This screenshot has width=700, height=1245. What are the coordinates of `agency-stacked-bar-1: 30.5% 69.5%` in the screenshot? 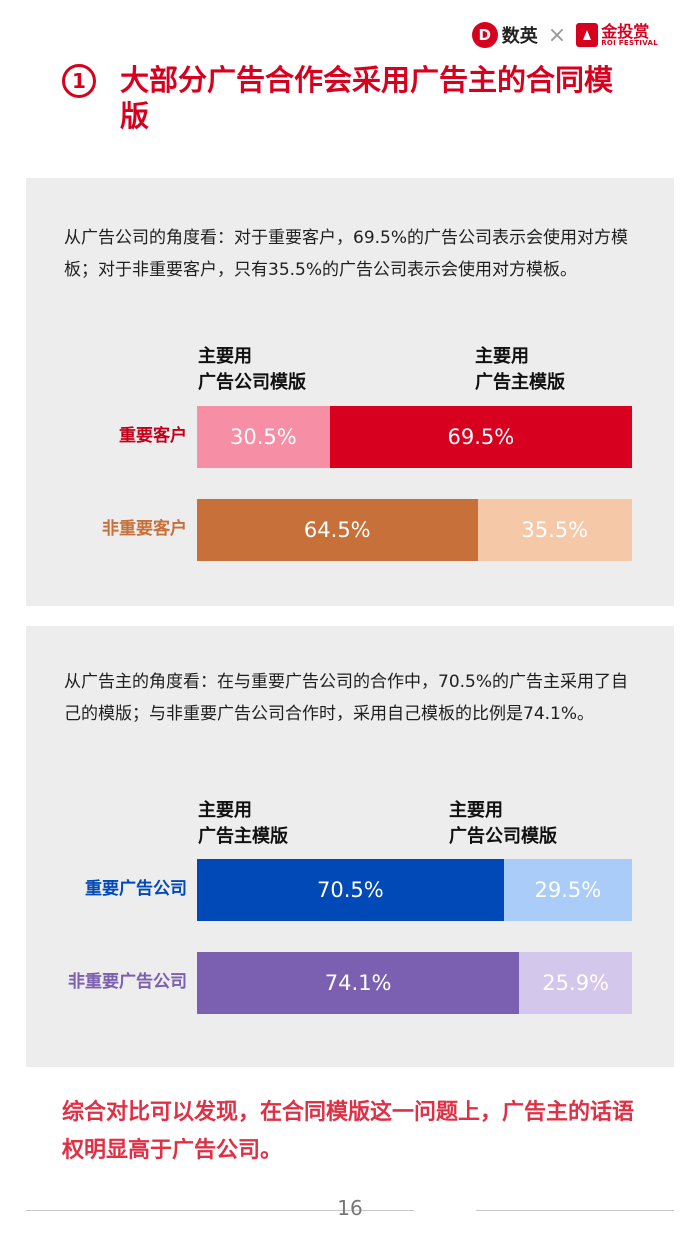 It's located at (414, 437).